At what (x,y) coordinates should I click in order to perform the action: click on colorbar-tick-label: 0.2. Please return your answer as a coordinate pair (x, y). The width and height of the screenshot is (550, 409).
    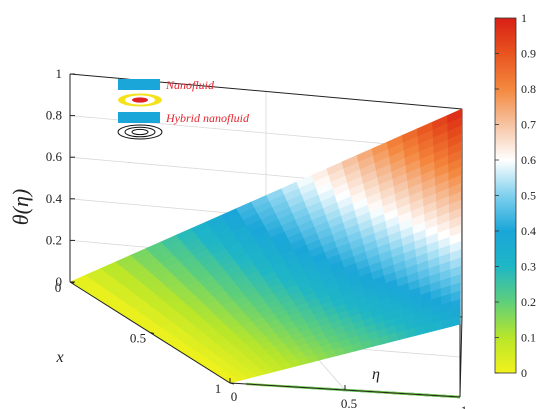
    Looking at the image, I should click on (528, 302).